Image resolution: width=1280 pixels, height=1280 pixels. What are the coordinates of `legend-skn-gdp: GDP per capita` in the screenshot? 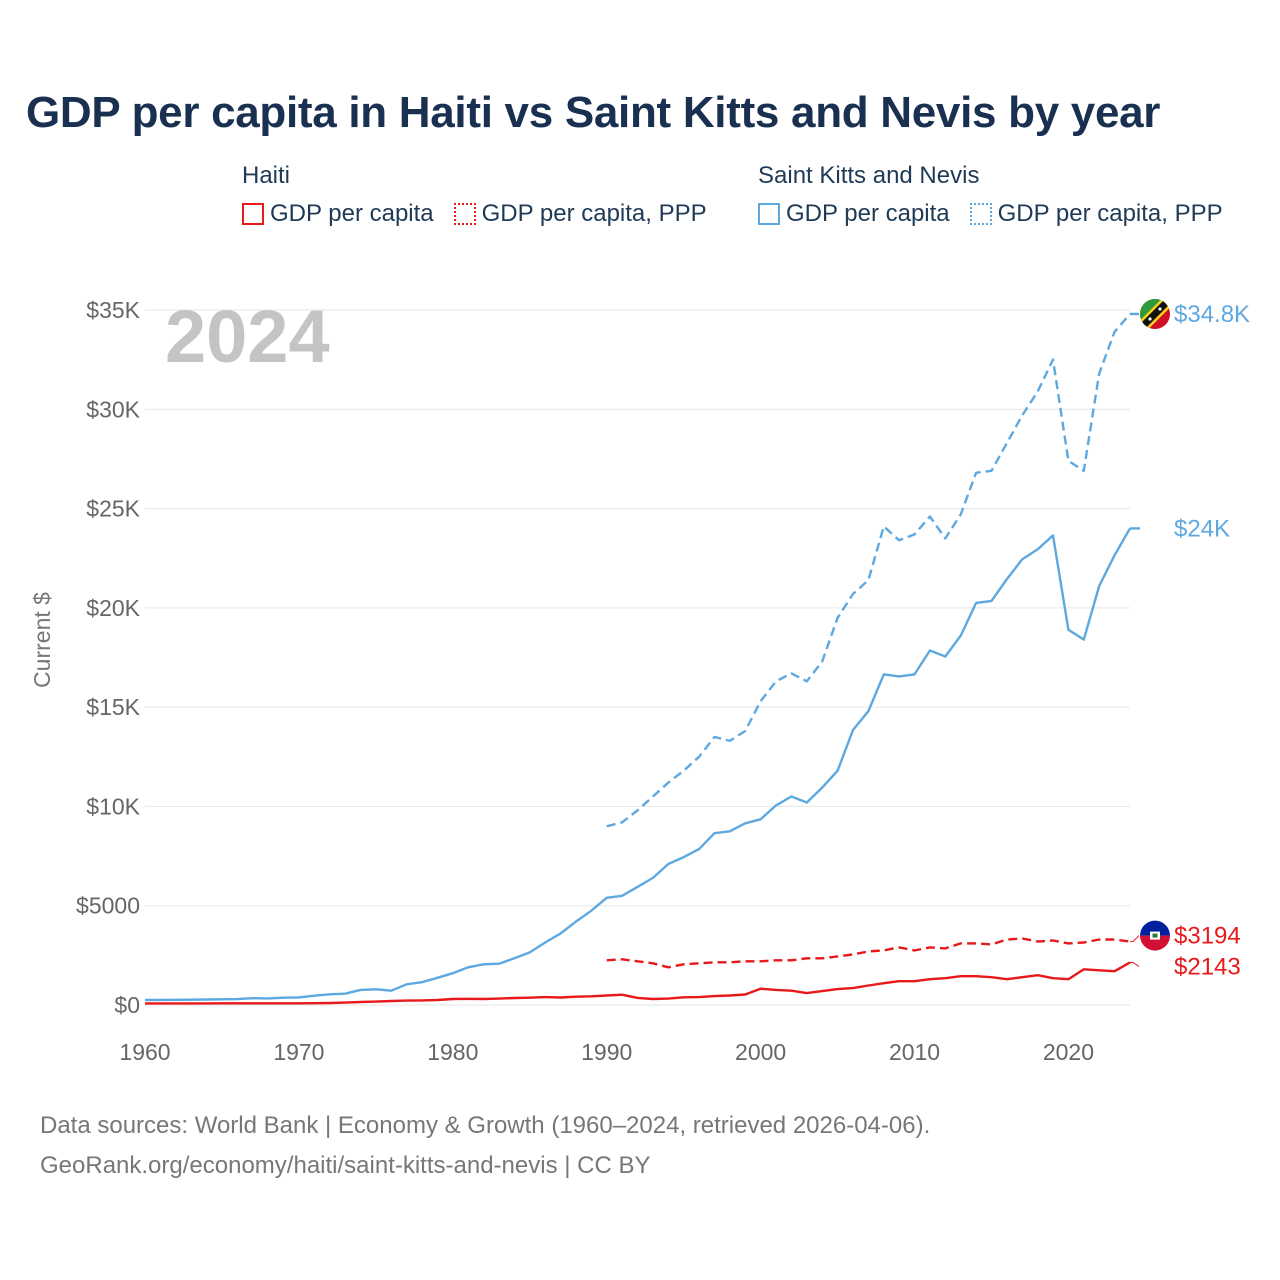 It's located at (854, 214).